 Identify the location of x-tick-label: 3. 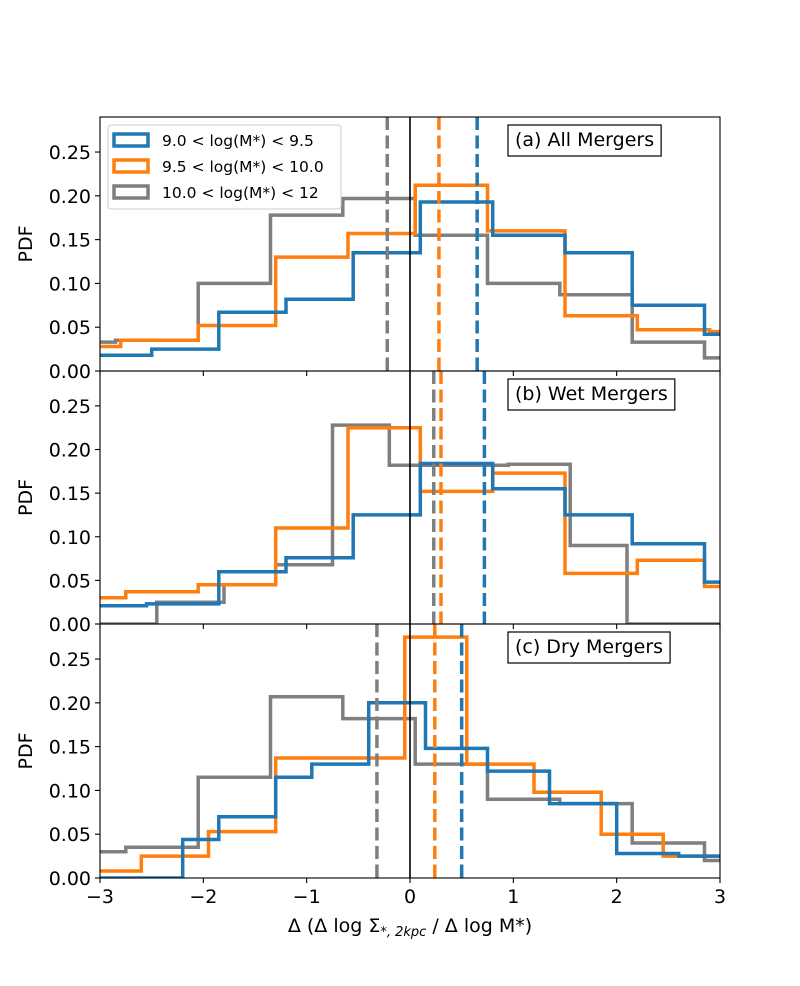
(720, 897).